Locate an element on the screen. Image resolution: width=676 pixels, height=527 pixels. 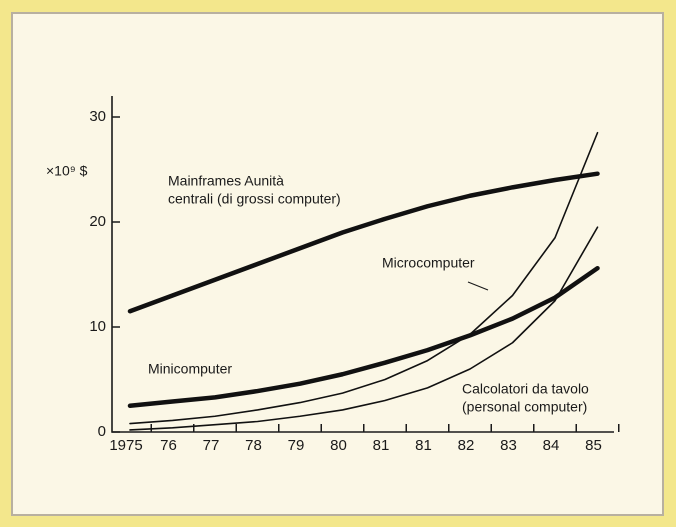
x-tick-label: 78 is located at coordinates (253, 445).